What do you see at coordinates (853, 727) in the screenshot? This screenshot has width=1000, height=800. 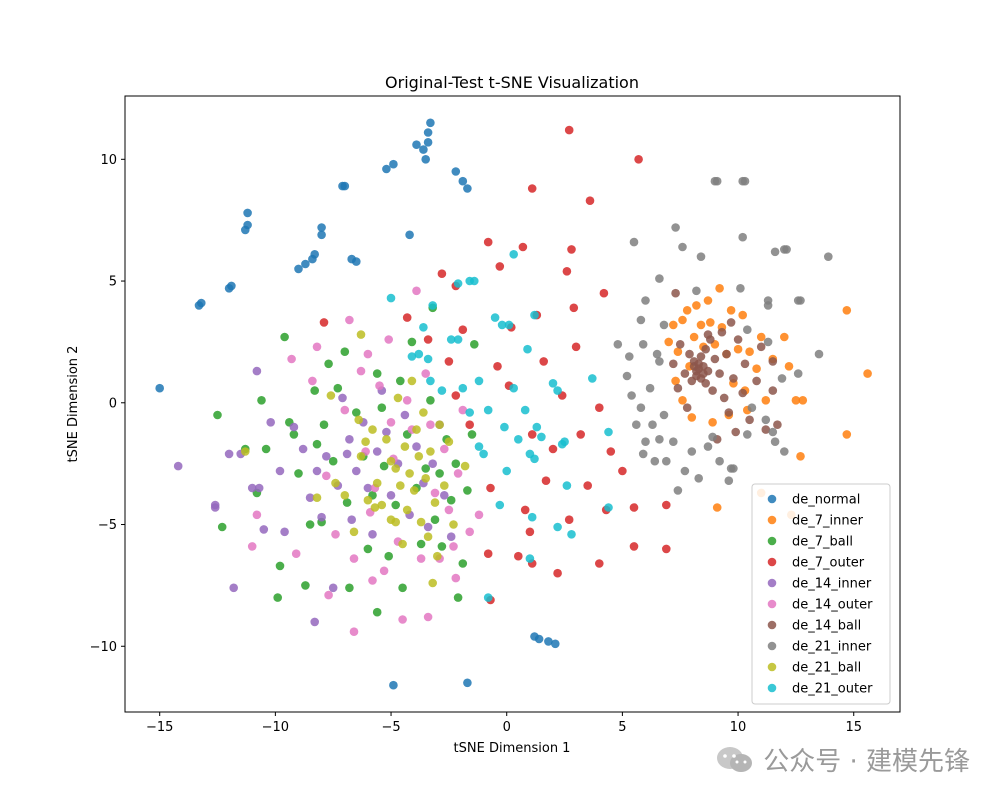 I see `x-tick-label: 15` at bounding box center [853, 727].